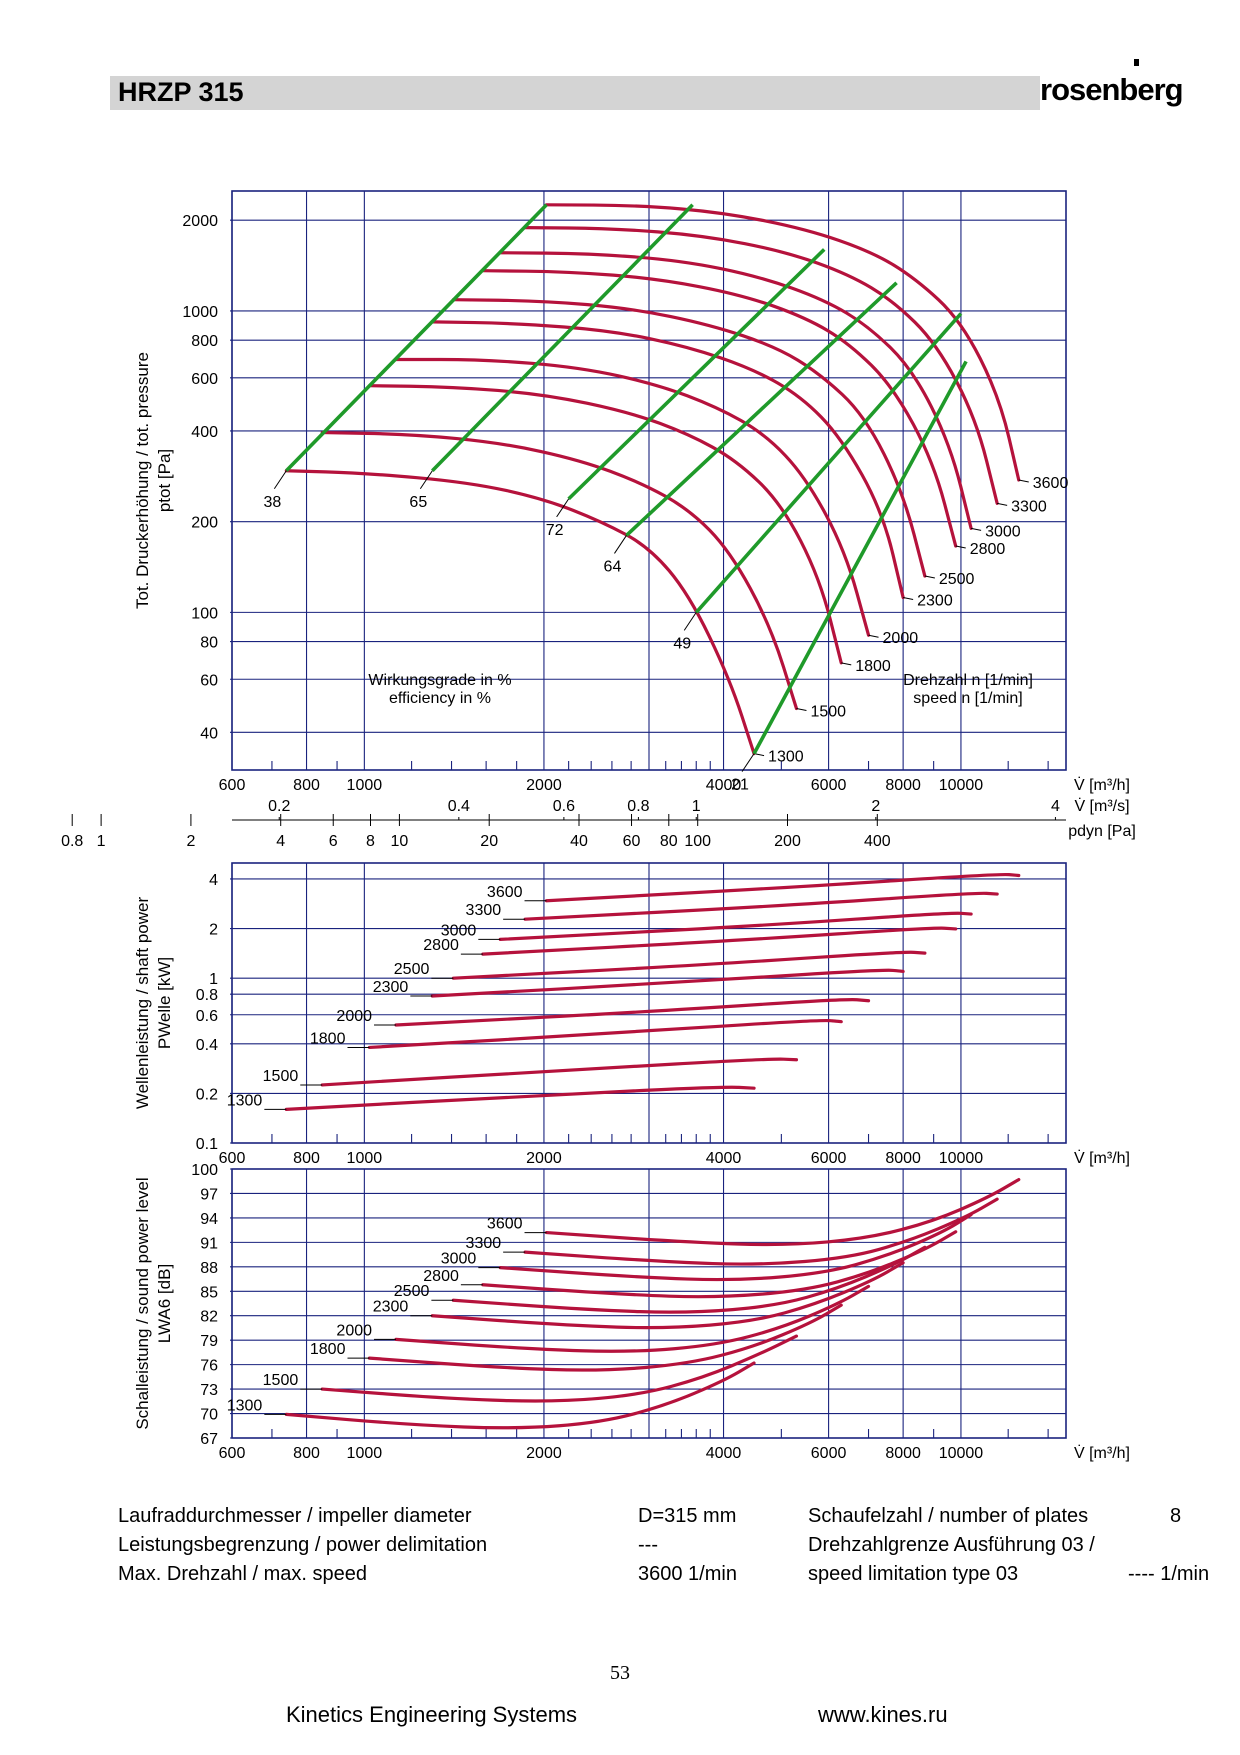 The width and height of the screenshot is (1240, 1755). I want to click on sound-power-curve-2000, so click(632, 1318).